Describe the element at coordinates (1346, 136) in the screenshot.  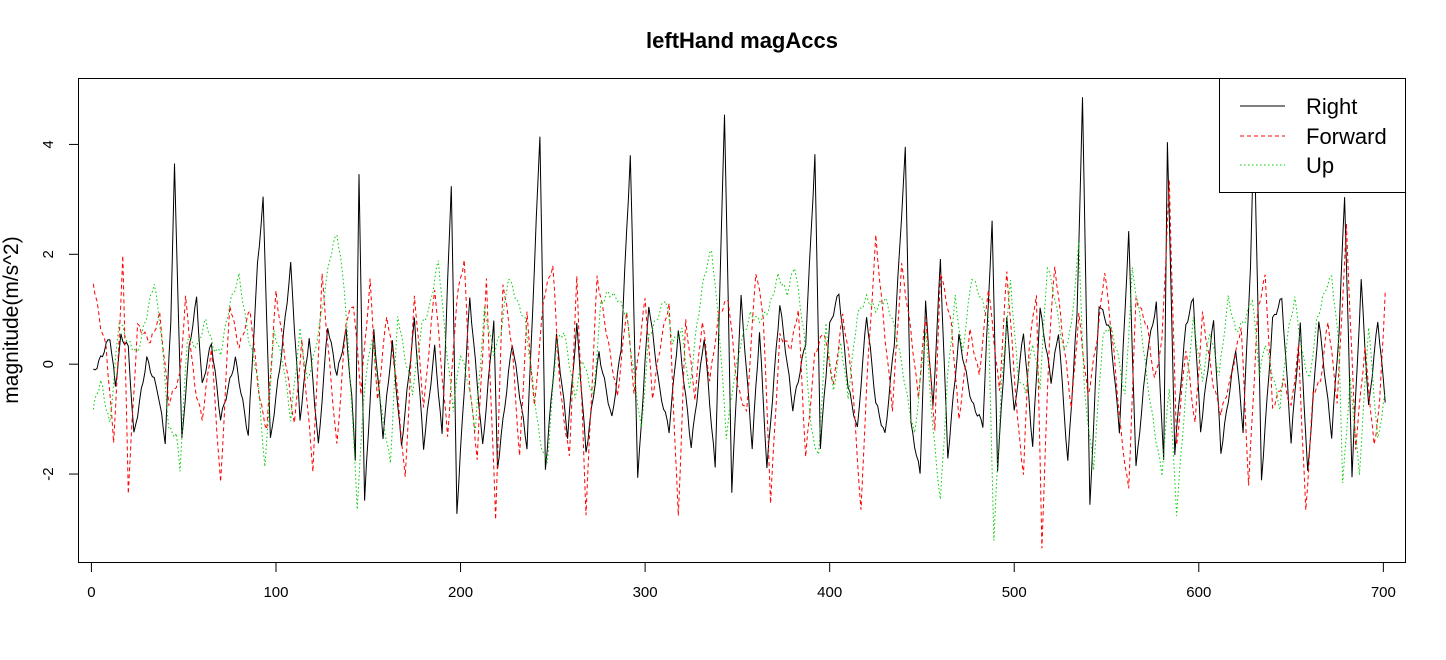
I see `legend-label-forward: Forward` at that location.